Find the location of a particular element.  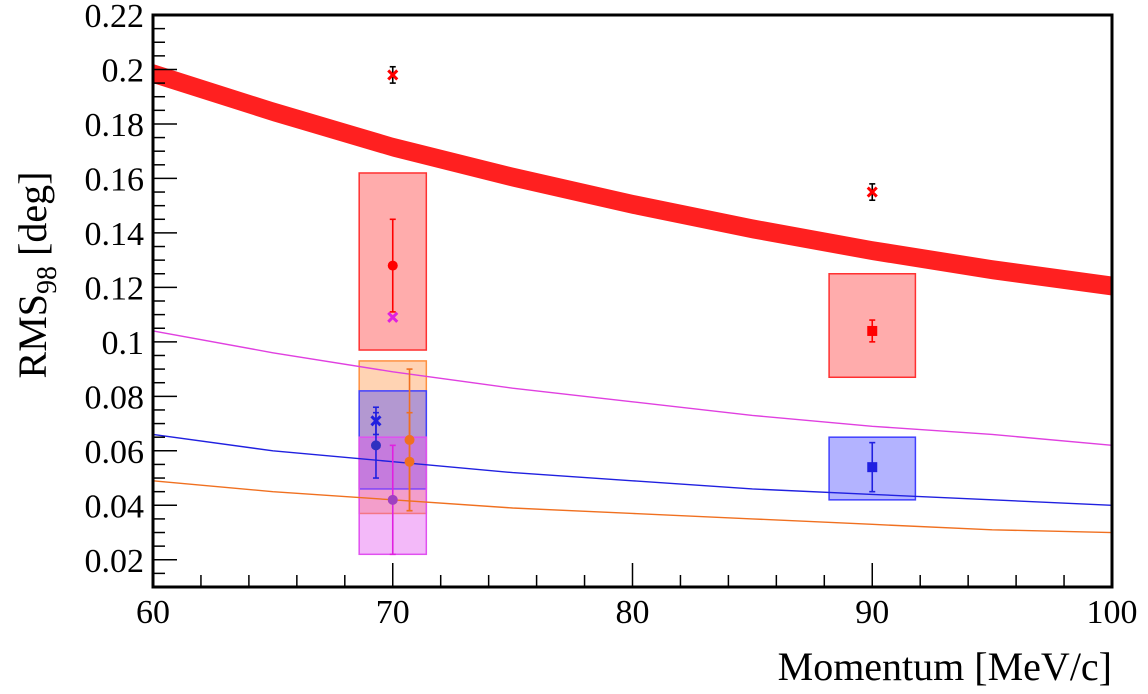

x-tick-label: 60 is located at coordinates (153, 612).